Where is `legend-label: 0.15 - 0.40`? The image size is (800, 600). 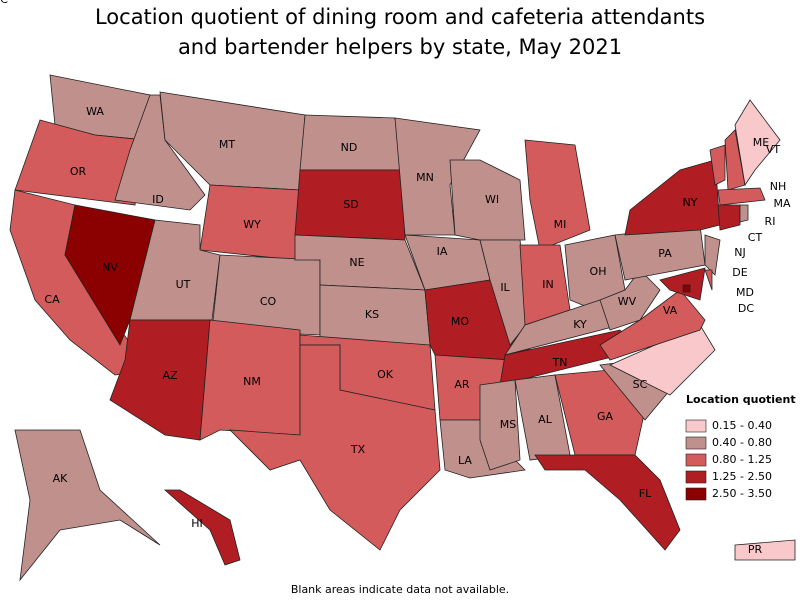
legend-label: 0.15 - 0.40 is located at coordinates (742, 425).